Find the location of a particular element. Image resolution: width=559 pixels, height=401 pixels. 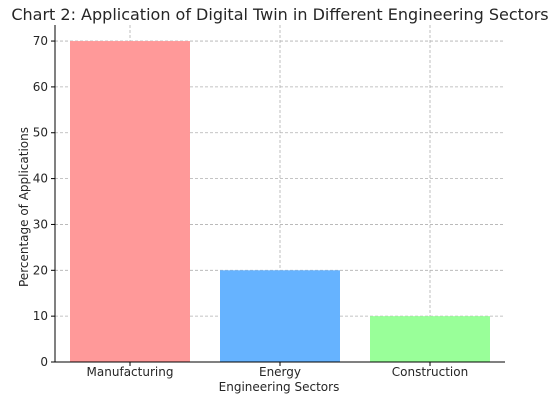

bar-construction is located at coordinates (430, 339).